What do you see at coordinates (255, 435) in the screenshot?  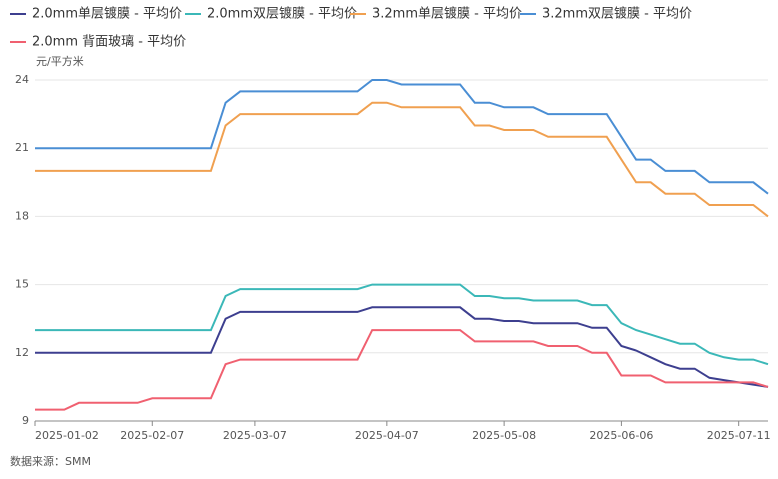 I see `x-tick-label: 2025-03-07` at bounding box center [255, 435].